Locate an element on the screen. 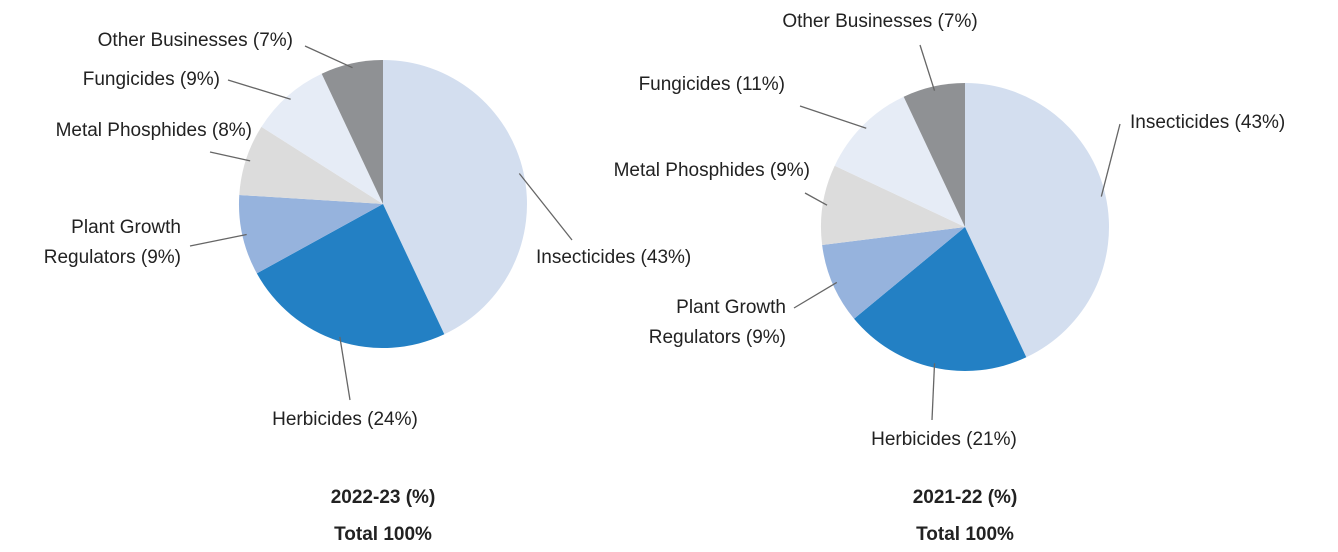 This screenshot has width=1338, height=552. slice-label: Herbicides (24%) is located at coordinates (345, 419).